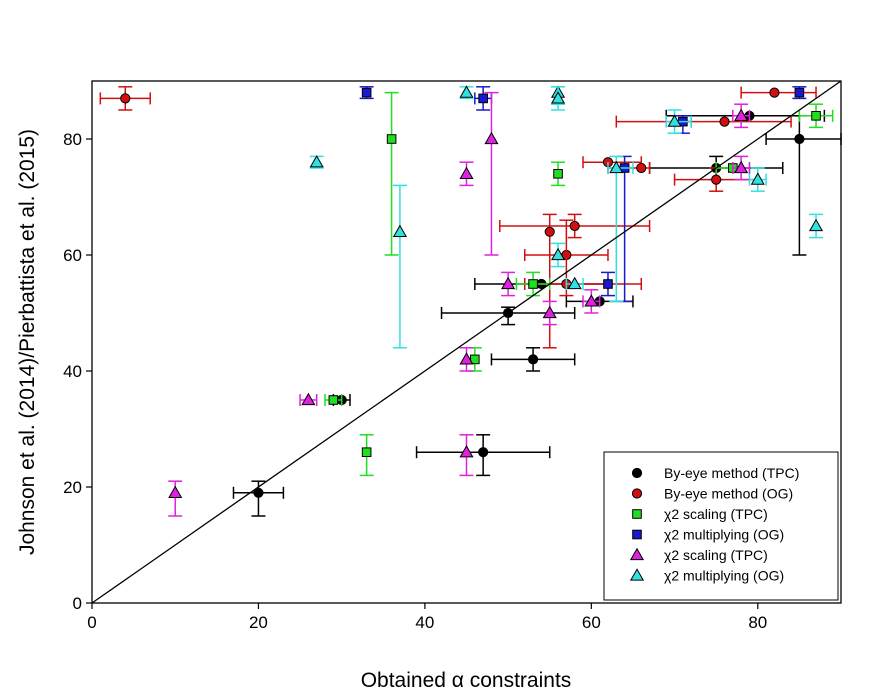 The height and width of the screenshot is (700, 885). I want to click on x-tick-label: 20, so click(258, 622).